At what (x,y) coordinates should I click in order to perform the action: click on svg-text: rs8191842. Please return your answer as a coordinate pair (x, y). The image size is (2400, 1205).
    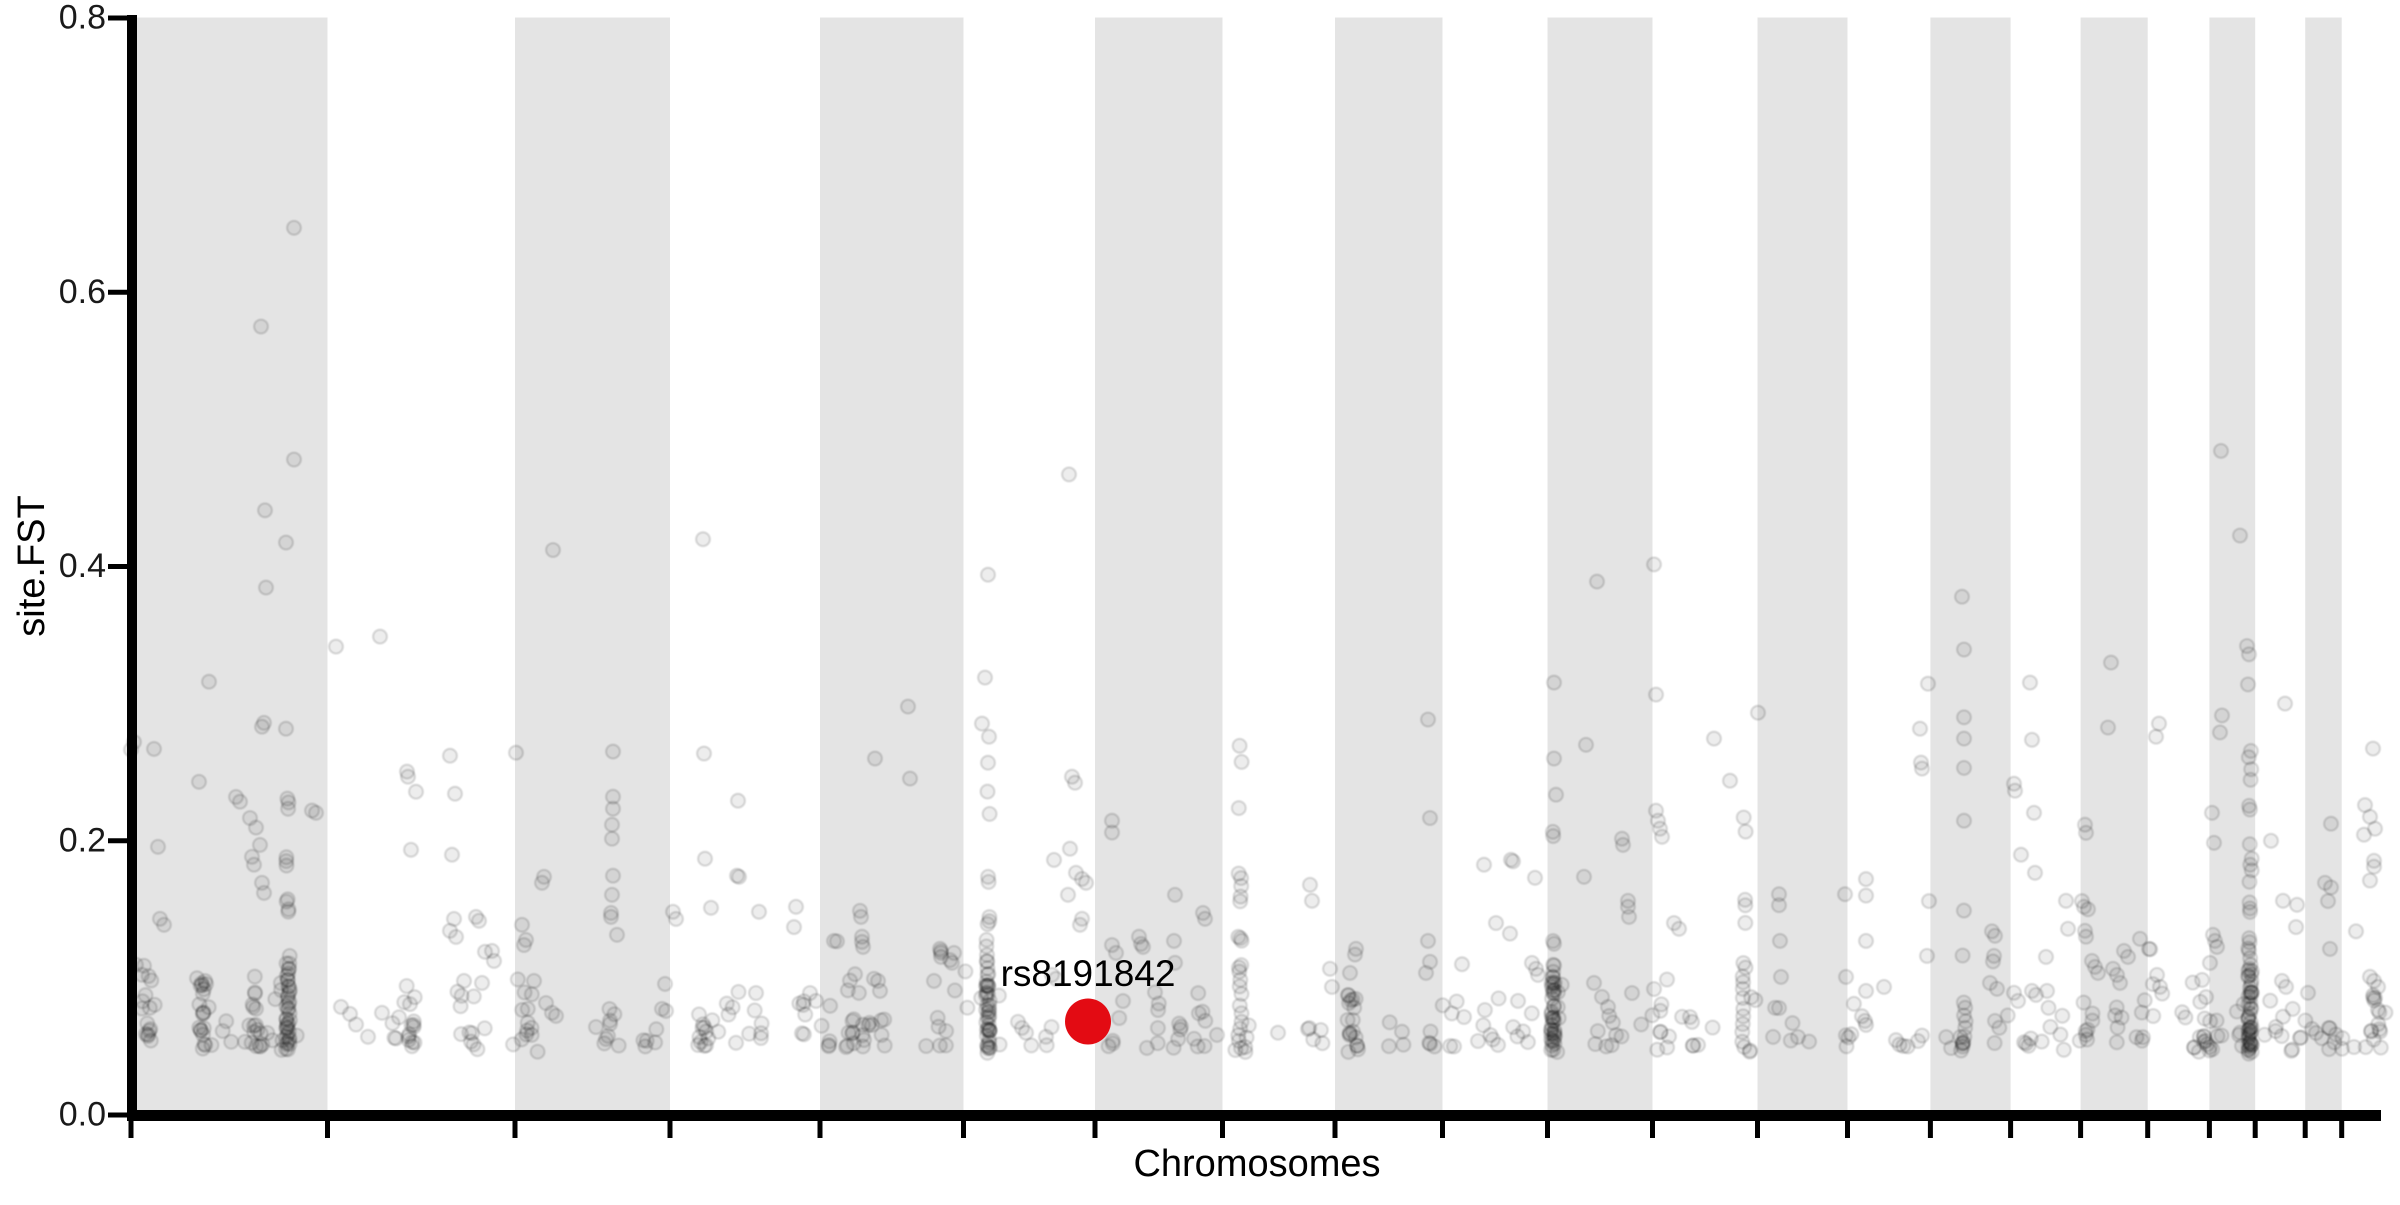
    Looking at the image, I should click on (1088, 973).